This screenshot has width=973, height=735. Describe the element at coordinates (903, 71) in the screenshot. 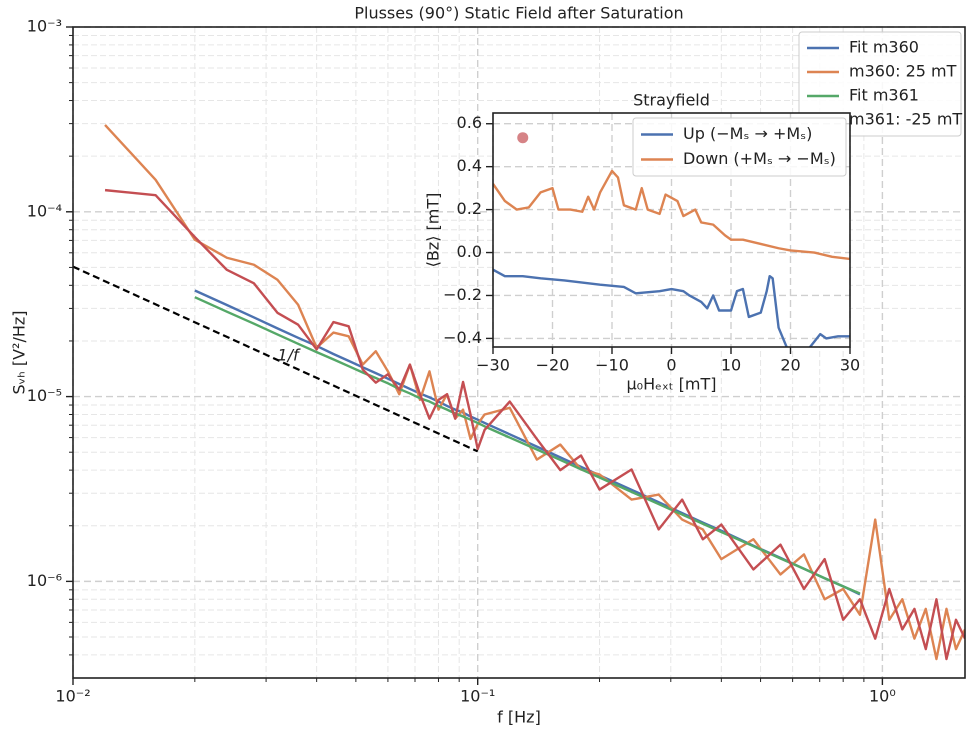

I see `legend-label: m360: 25 mT` at that location.